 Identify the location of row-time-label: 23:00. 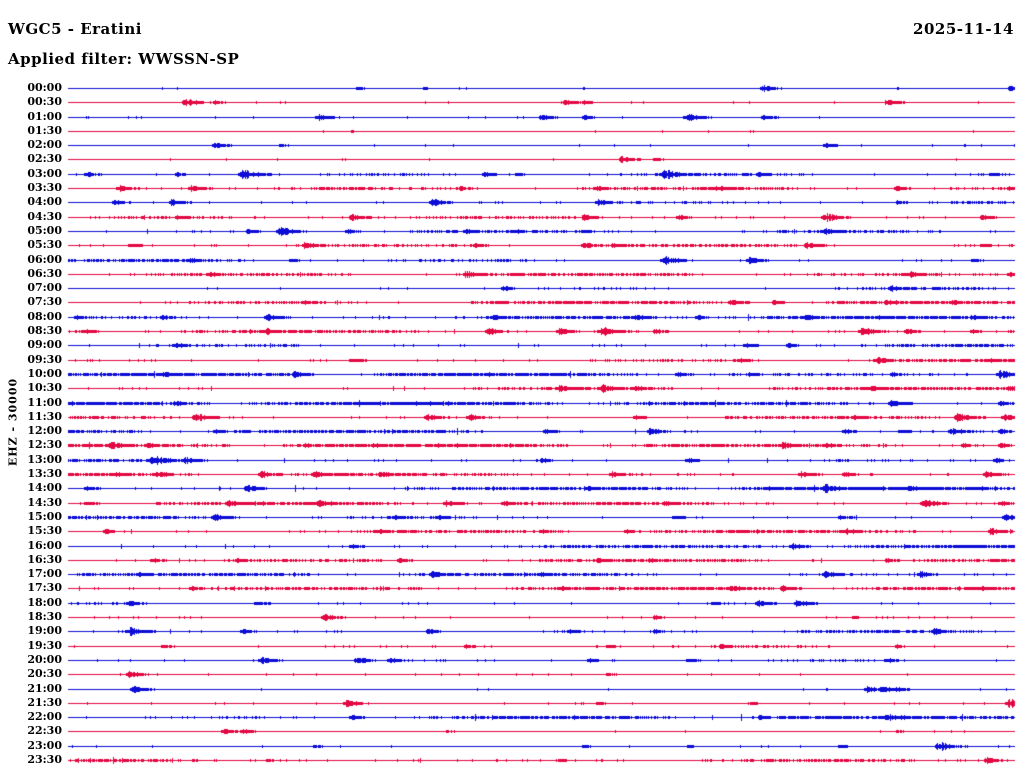
(44, 745).